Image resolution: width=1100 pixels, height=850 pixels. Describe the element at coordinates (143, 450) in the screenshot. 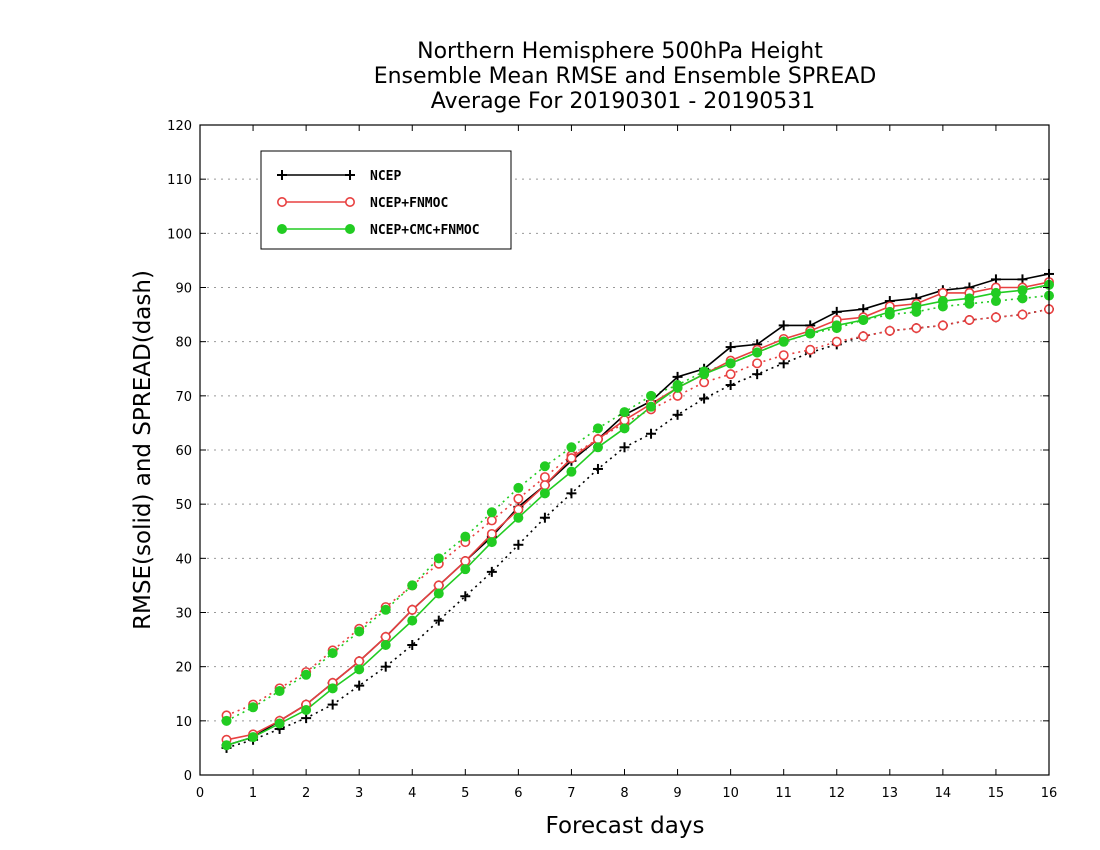

I see `y-axis-label: RMSE(solid) and SPREAD(dash)` at that location.